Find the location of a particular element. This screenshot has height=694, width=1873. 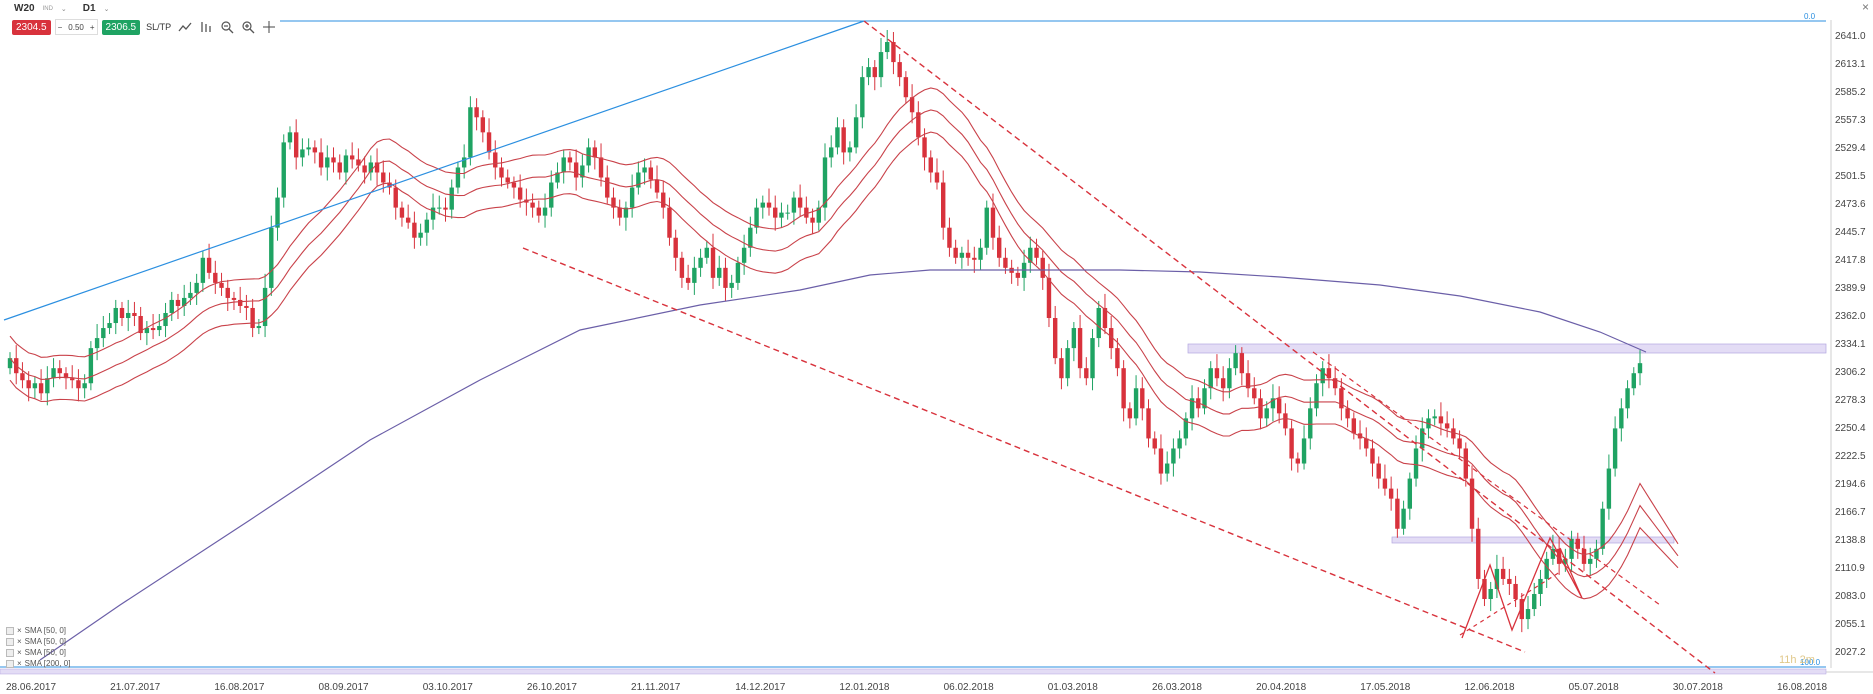

legend-item-sma-200: × SMA [200, 0] is located at coordinates (38, 663).